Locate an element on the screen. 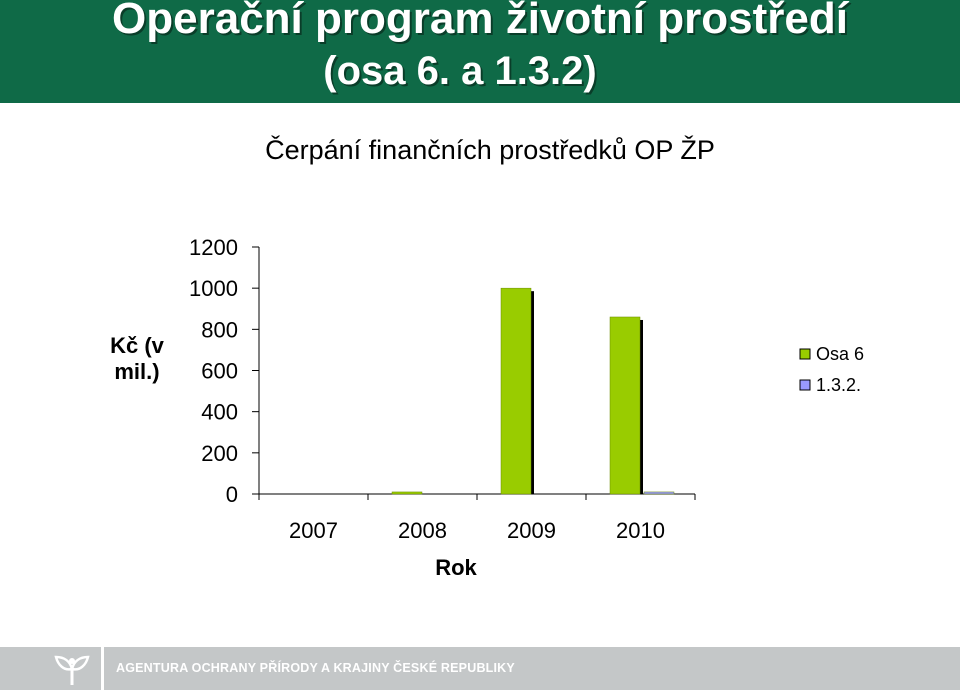 The height and width of the screenshot is (690, 960). y-axis-label: Kč (v mil.) is located at coordinates (137, 358).